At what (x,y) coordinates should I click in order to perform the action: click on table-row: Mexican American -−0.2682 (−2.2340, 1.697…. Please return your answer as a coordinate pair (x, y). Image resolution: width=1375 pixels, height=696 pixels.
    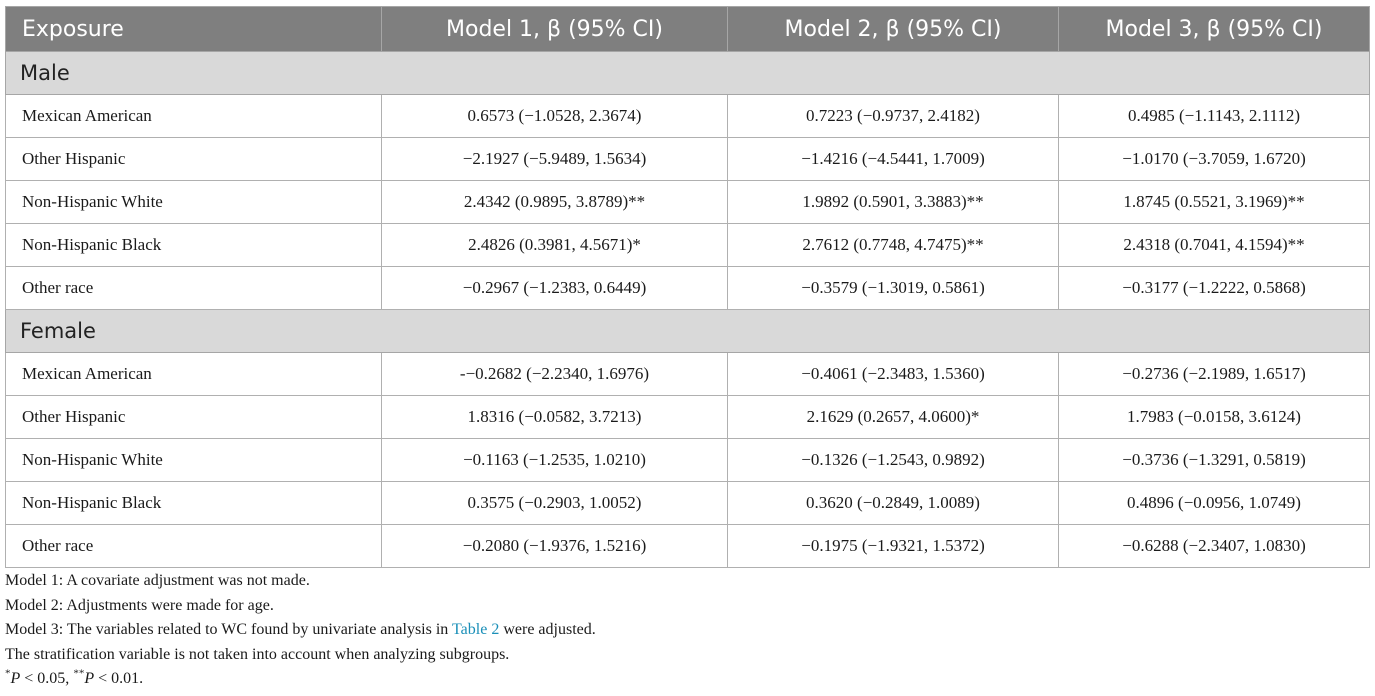
    Looking at the image, I should click on (687, 374).